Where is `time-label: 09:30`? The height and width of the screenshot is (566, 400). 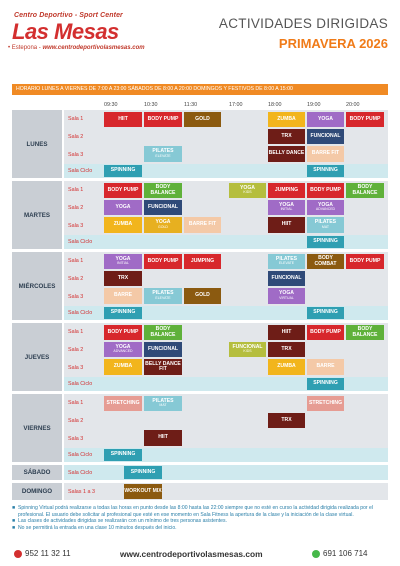
time-label: 09:30 is located at coordinates (111, 105).